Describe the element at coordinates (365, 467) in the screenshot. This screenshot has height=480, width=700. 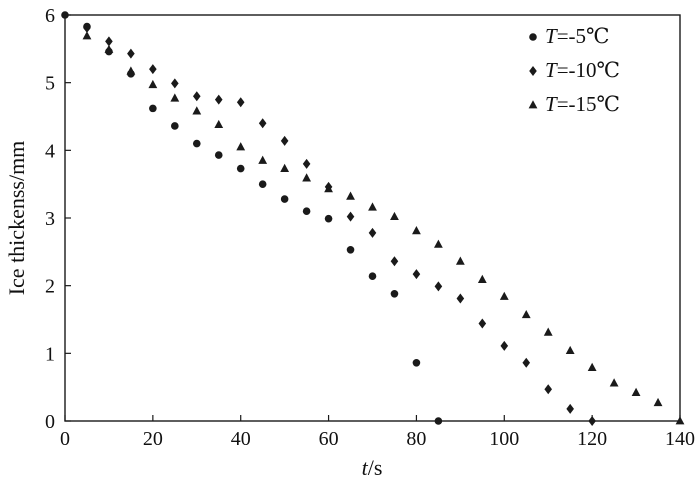
I see `x-axis-title-italic: t` at that location.